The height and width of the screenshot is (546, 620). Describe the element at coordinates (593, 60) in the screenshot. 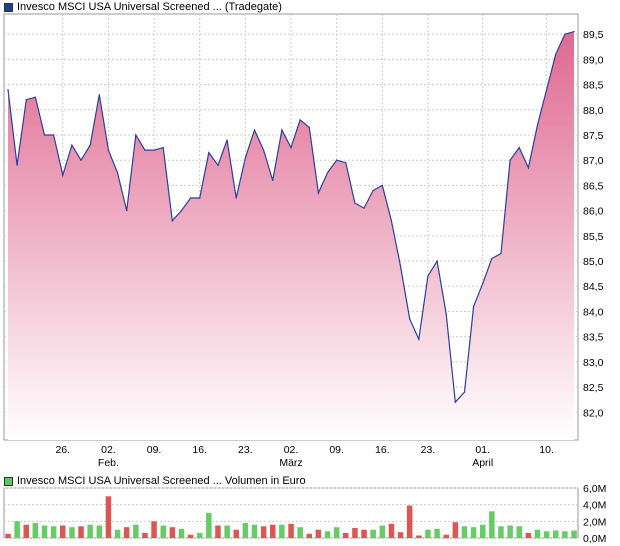

I see `price-y-tick-label: 89,0` at that location.